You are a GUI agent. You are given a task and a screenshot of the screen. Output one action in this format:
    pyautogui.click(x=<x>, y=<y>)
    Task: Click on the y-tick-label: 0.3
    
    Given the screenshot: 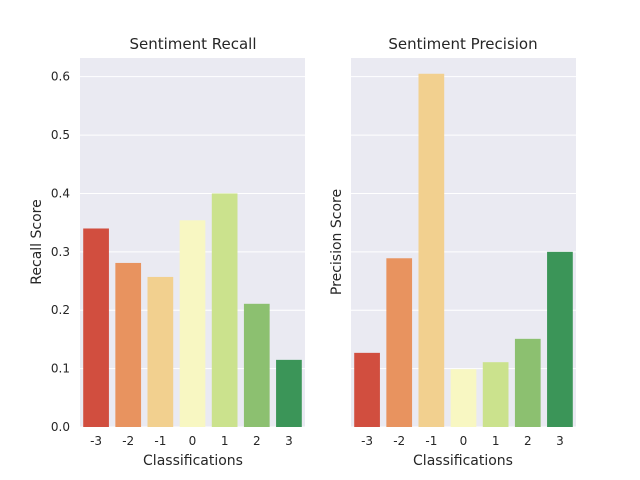 What is the action you would take?
    pyautogui.click(x=60, y=252)
    